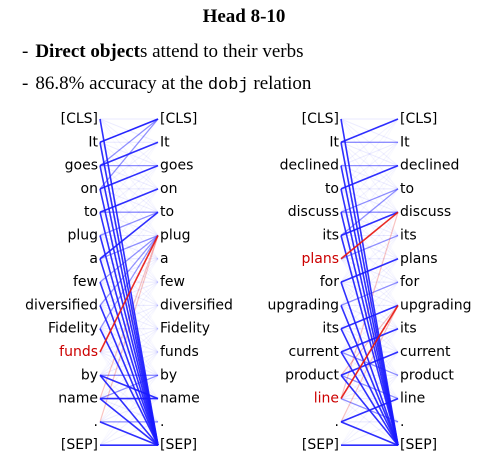 This screenshot has height=456, width=488. Describe the element at coordinates (175, 236) in the screenshot. I see `right-token: plug` at that location.